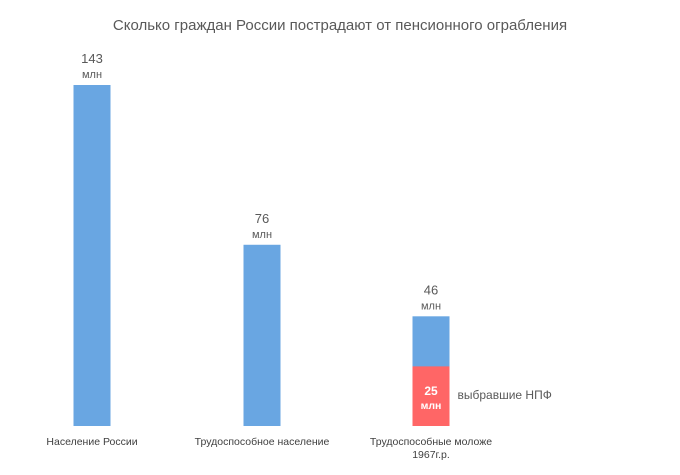 The image size is (680, 475). Describe the element at coordinates (262, 218) in the screenshot. I see `data-label-value: 76` at that location.